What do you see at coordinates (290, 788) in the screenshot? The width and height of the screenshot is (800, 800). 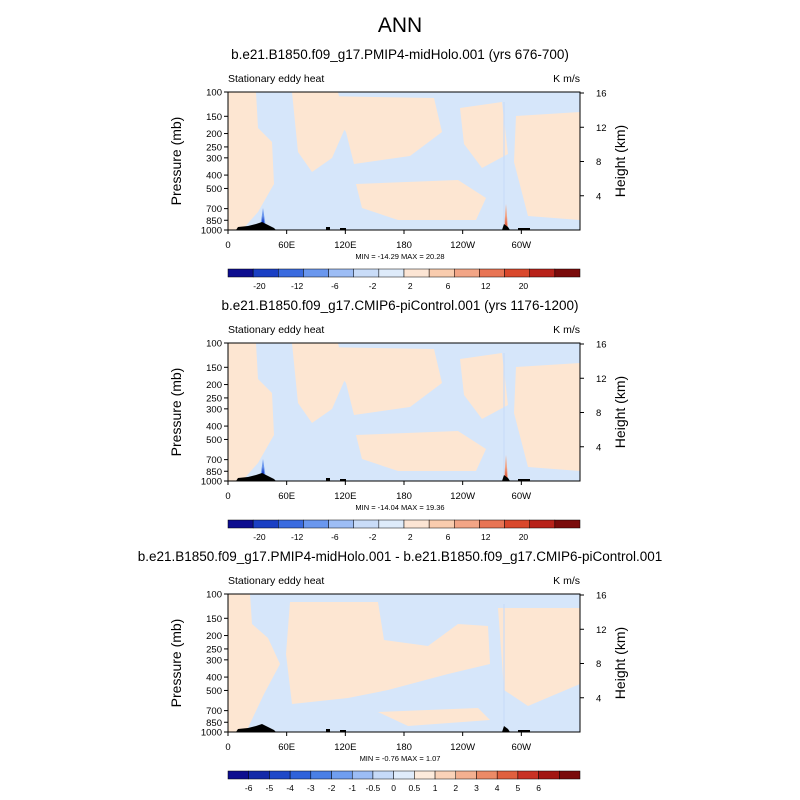 I see `colorbar-label: -4` at bounding box center [290, 788].